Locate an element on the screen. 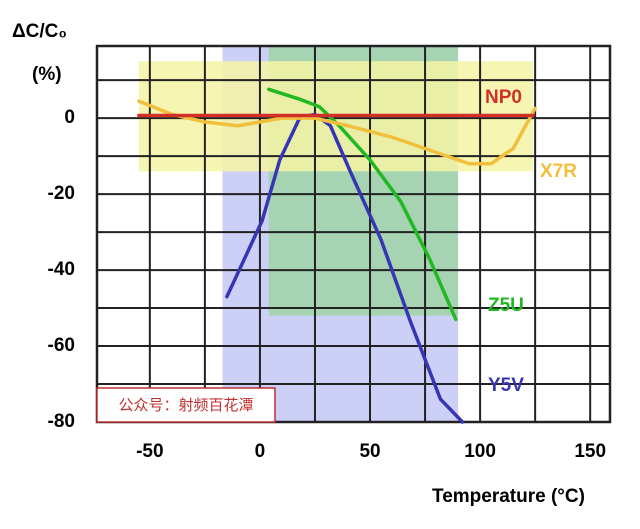  x-axis-title: Temperature (°C) is located at coordinates (508, 496).